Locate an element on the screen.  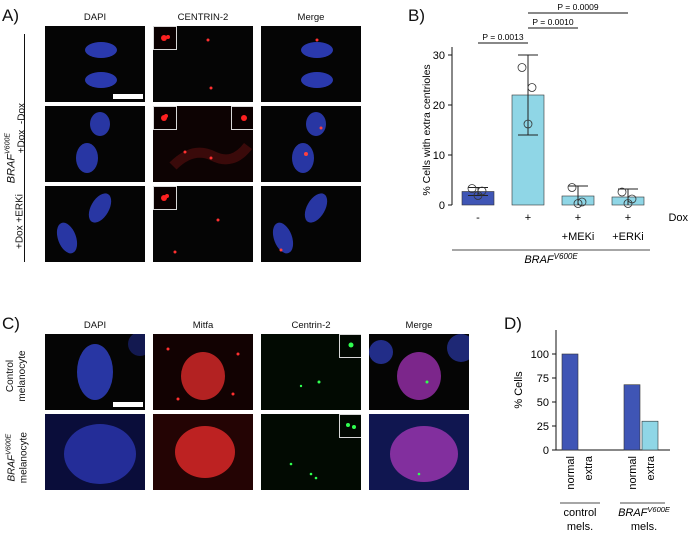
image-dapi-dox-erki is located at coordinates (95, 224).